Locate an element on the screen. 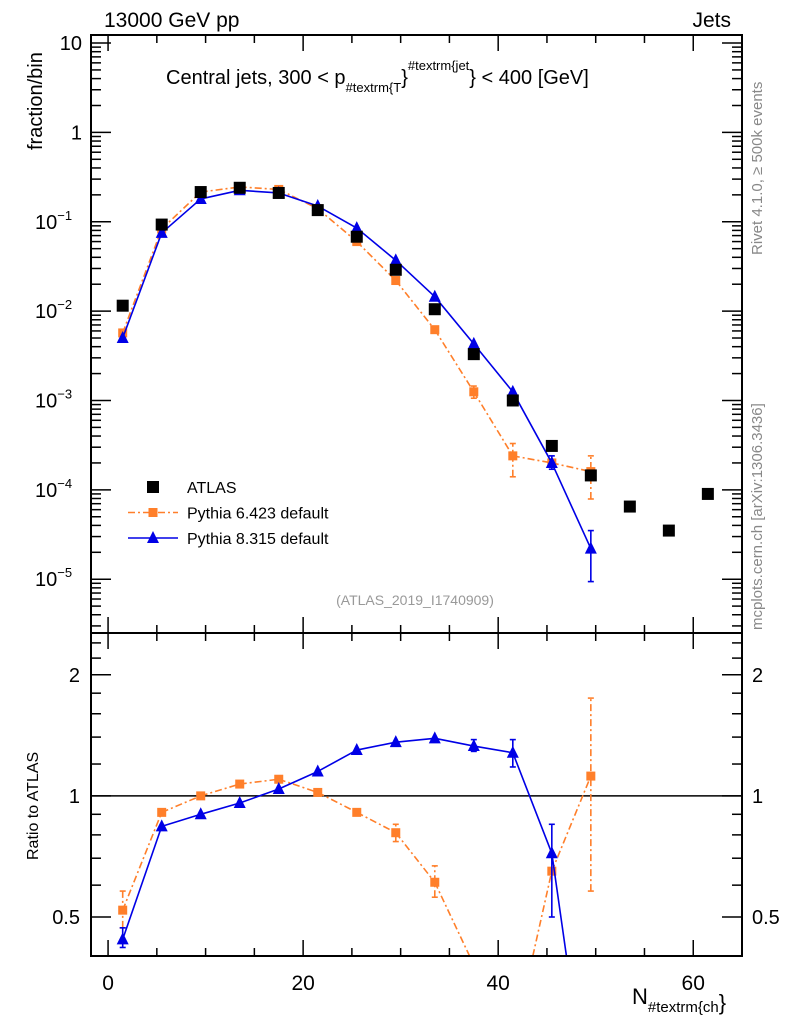  y-axis-label: fraction/bin is located at coordinates (36, 101).